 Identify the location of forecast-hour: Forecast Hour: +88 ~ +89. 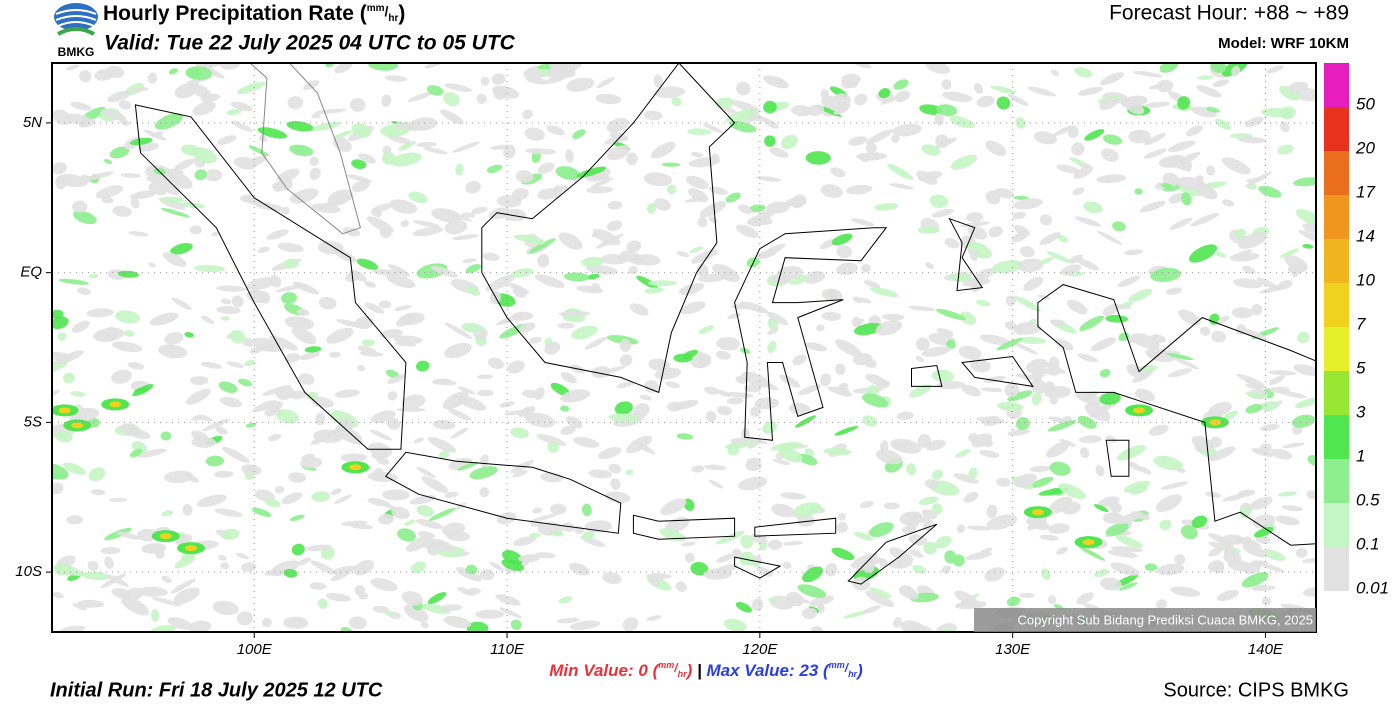
(1229, 13).